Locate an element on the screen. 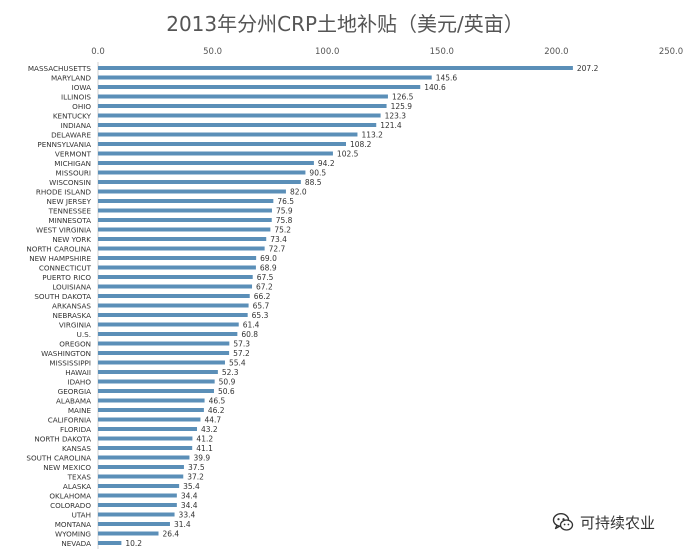  value-label: 65.3 is located at coordinates (260, 315).